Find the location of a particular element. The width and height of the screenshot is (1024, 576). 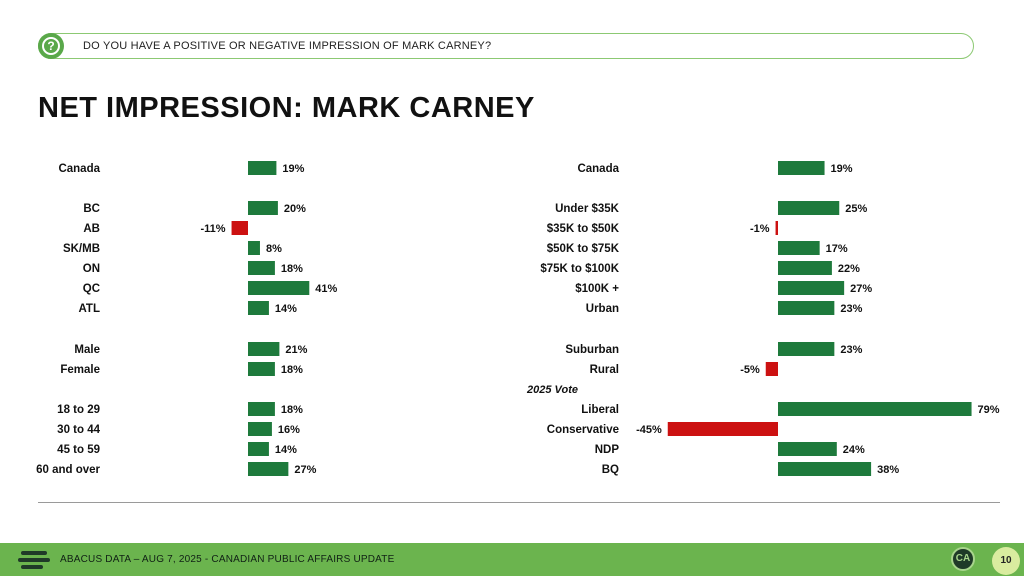

row-label: 45 to 59 is located at coordinates (78, 450).